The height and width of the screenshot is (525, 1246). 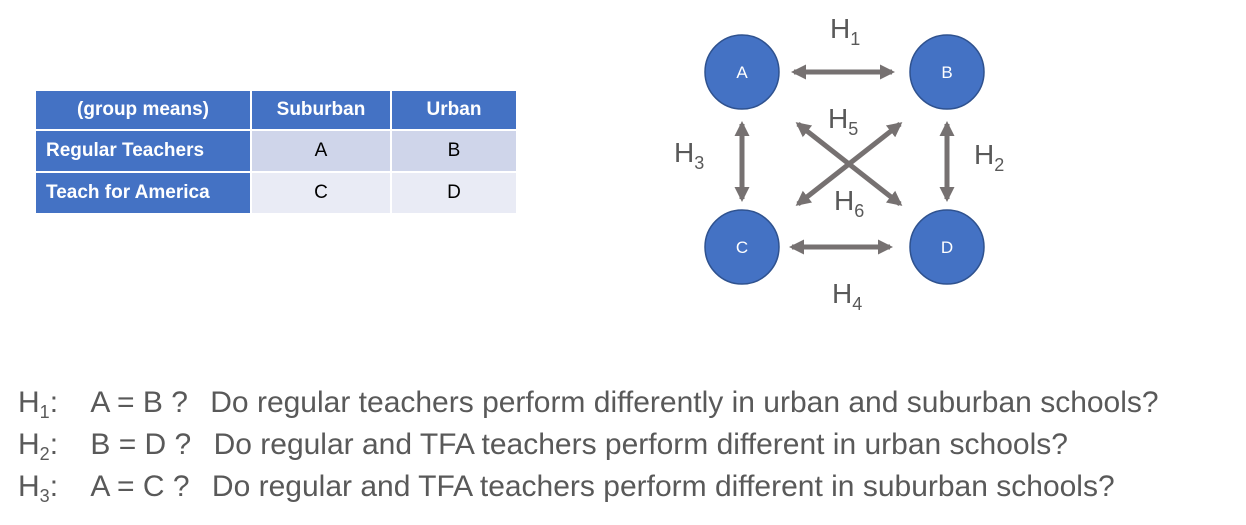 I want to click on edge-label-h2: H2, so click(x=989, y=157).